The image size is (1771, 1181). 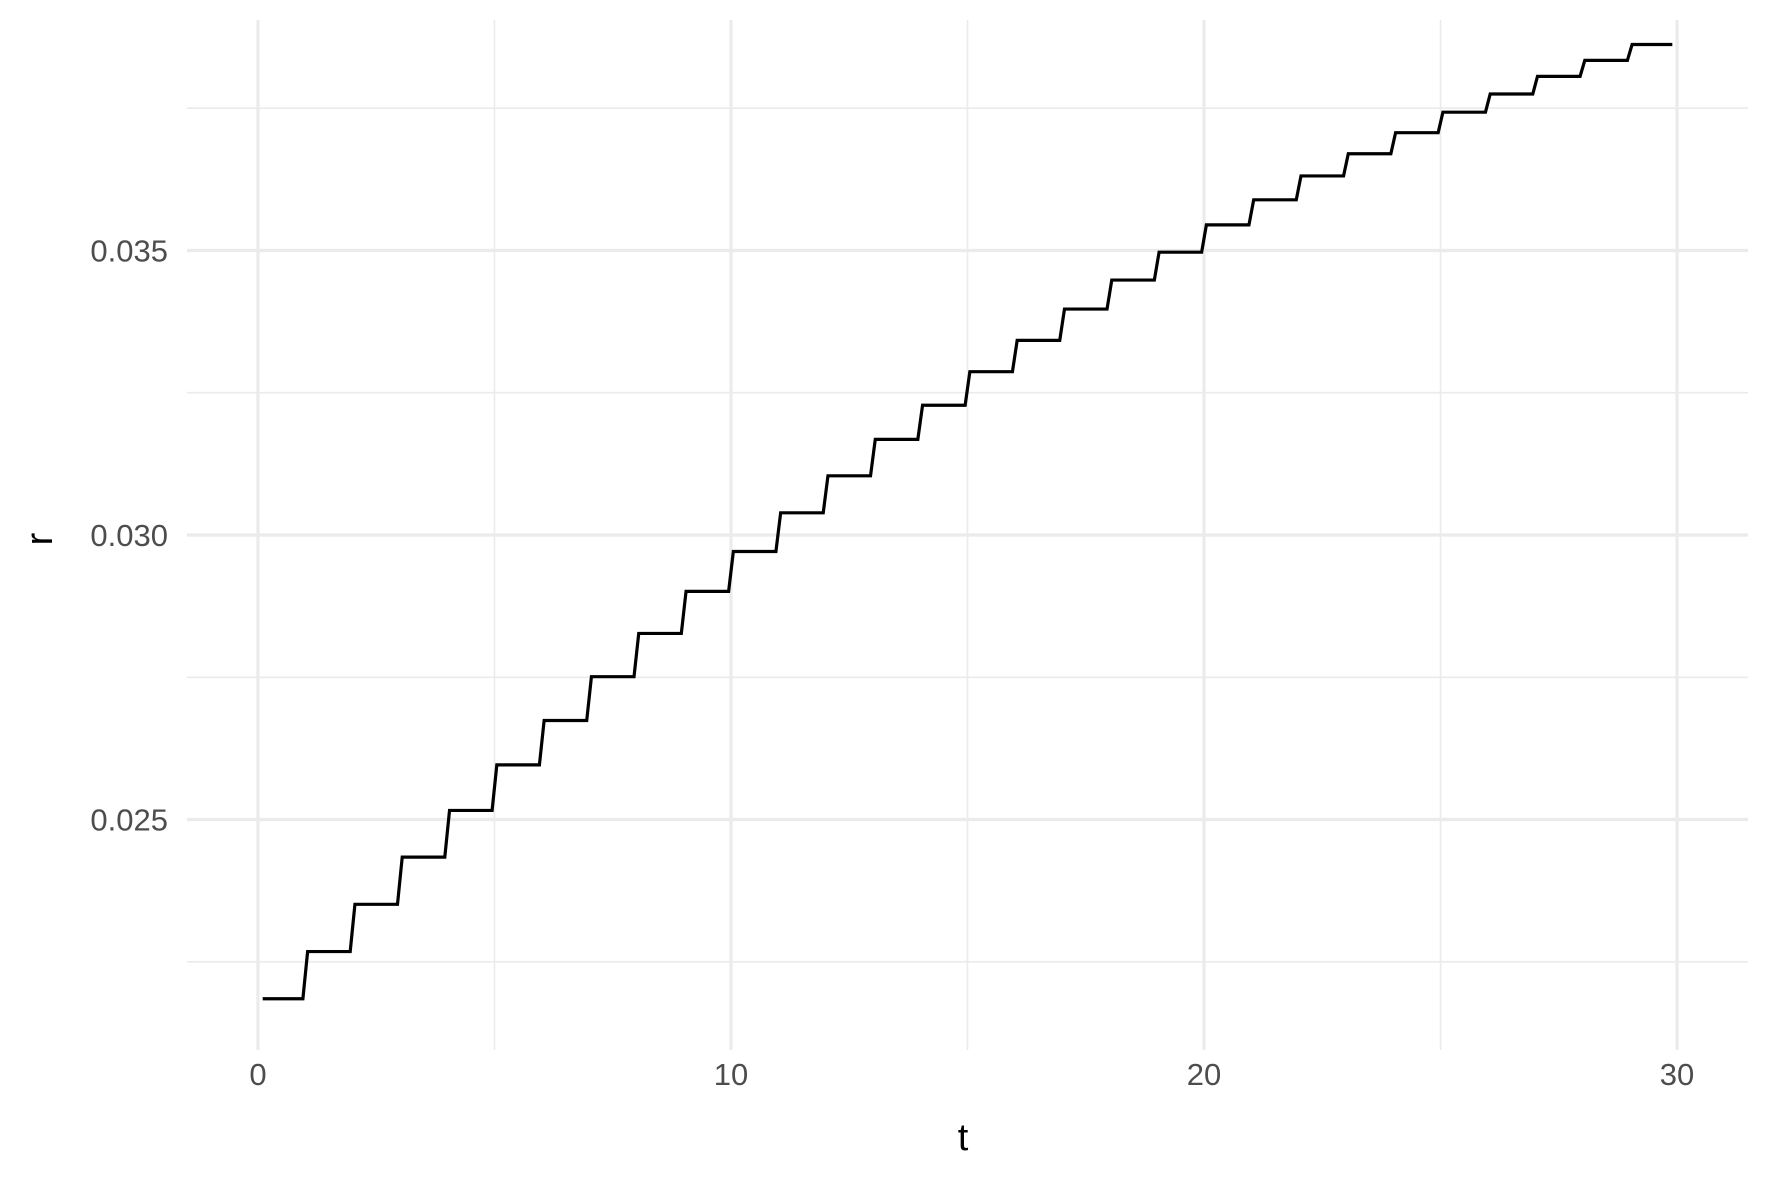 What do you see at coordinates (40, 538) in the screenshot?
I see `y-axis-title: r` at bounding box center [40, 538].